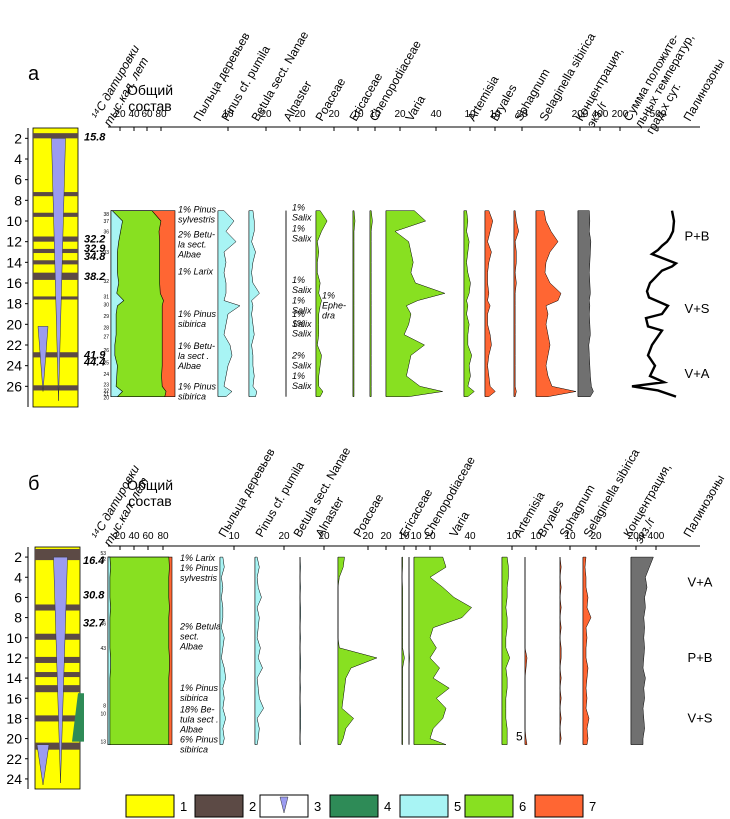 The width and height of the screenshot is (730, 819). What do you see at coordinates (104, 706) in the screenshot?
I see `sample-number: 8` at bounding box center [104, 706].